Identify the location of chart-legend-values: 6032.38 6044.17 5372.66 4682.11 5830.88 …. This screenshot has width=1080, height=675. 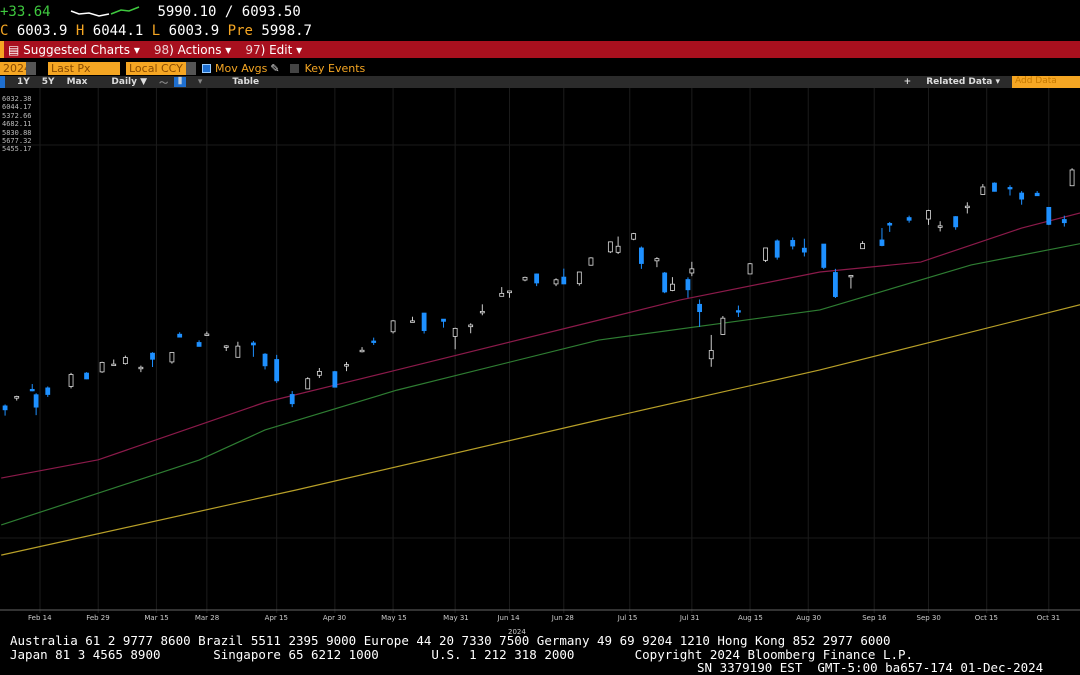
(17, 124).